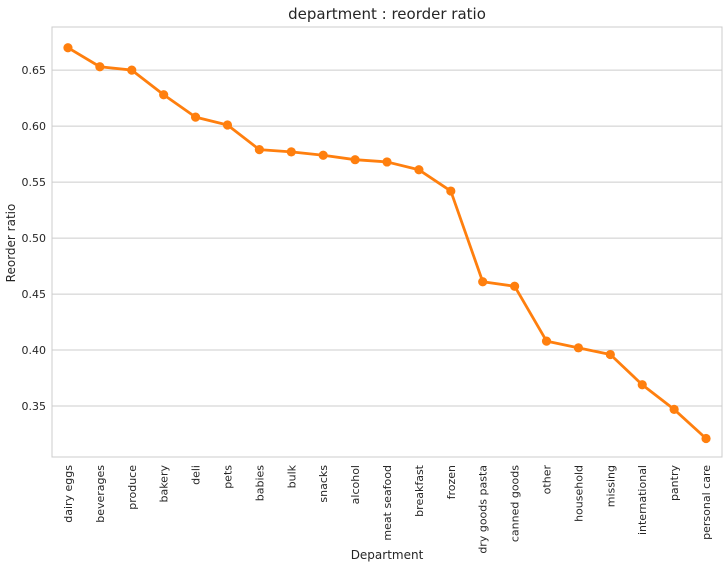  What do you see at coordinates (68, 494) in the screenshot?
I see `x-tick-label: dairy eggs` at bounding box center [68, 494].